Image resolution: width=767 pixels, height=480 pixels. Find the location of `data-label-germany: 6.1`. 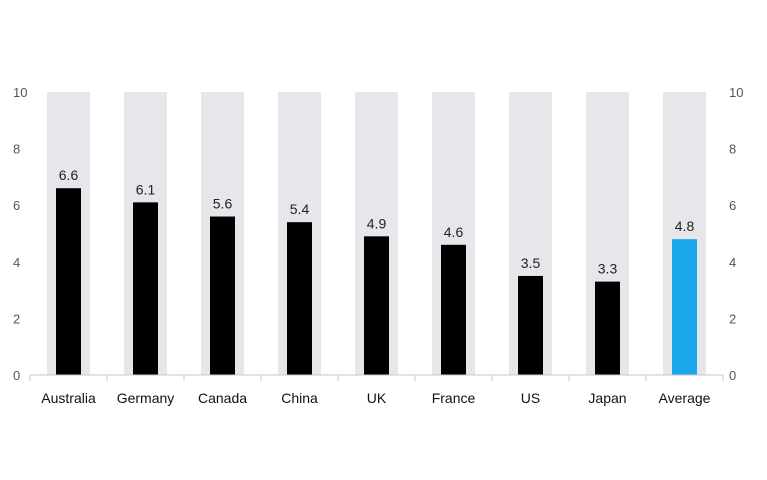

data-label-germany: 6.1 is located at coordinates (146, 189).